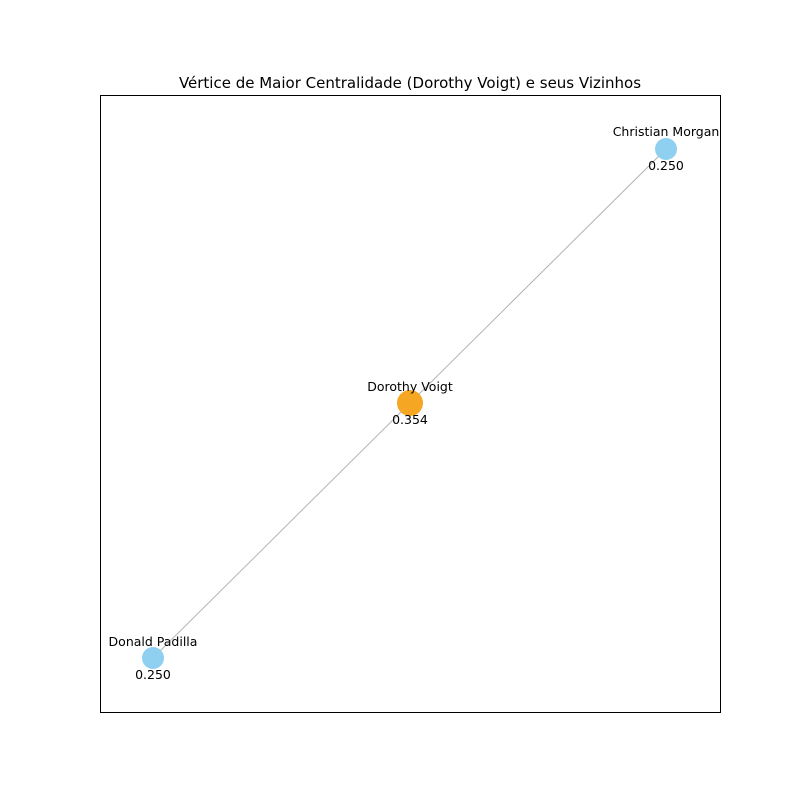 The image size is (800, 800). I want to click on node-donald-padilla: Donald Padilla 0.250, so click(153, 658).